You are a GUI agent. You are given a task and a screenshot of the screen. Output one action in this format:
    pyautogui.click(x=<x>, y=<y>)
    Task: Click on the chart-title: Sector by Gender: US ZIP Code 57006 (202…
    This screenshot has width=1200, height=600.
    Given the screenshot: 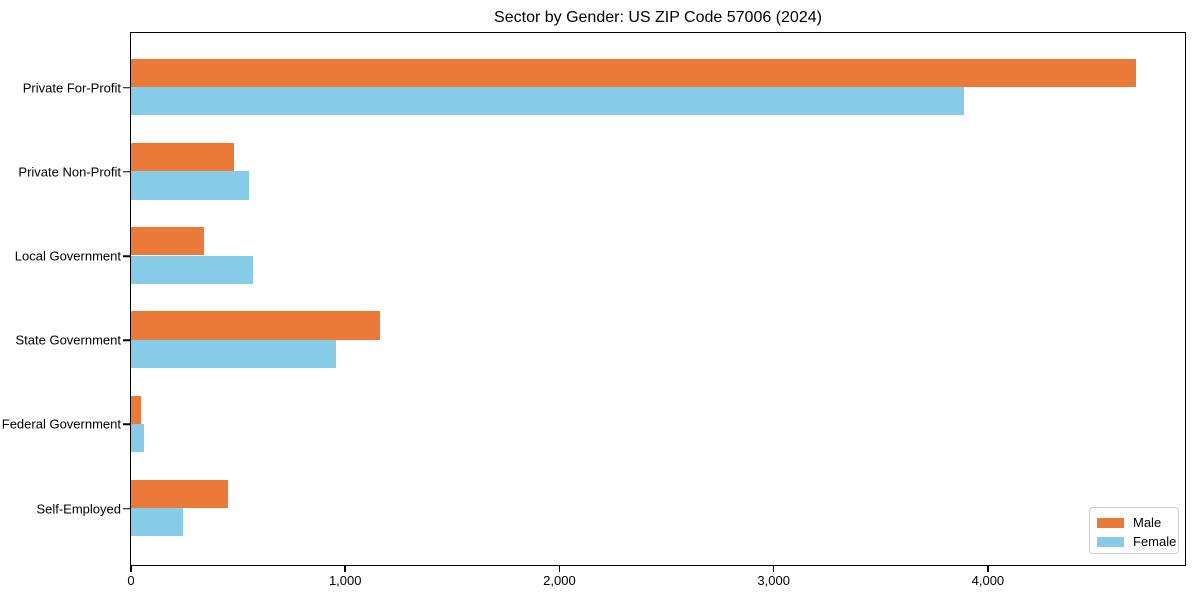 What is the action you would take?
    pyautogui.click(x=658, y=17)
    